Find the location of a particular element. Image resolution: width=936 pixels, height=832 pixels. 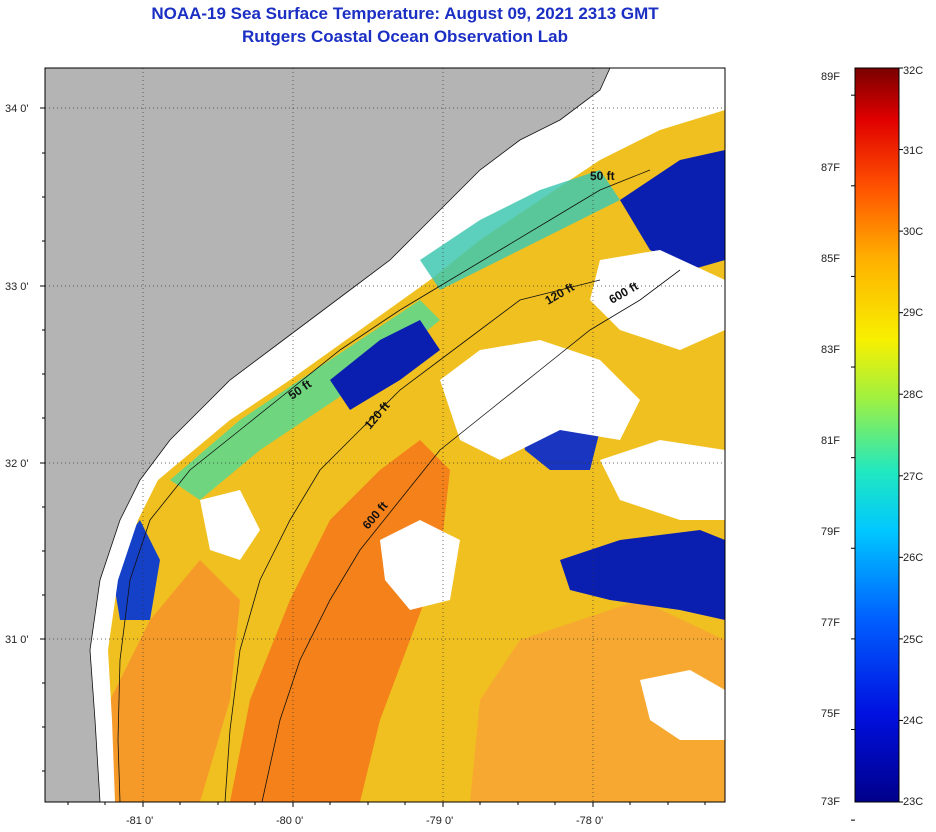

contour-label-50ft-ne: 50 ft is located at coordinates (602, 176).